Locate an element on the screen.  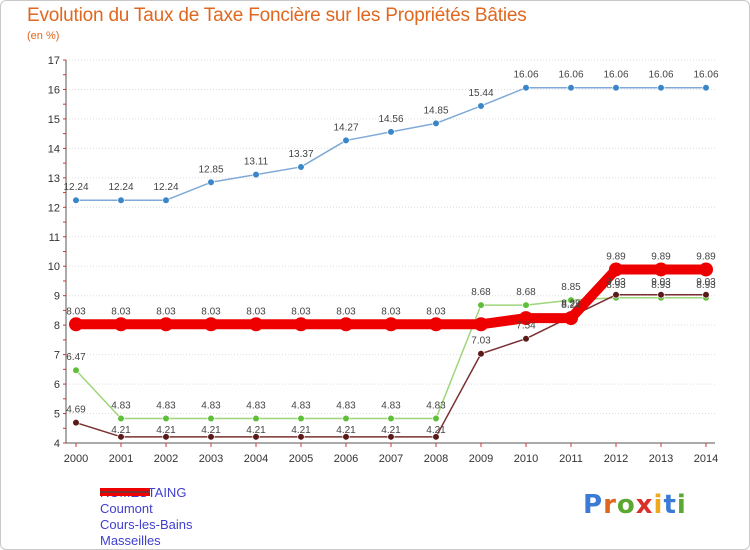
logo-letter: o is located at coordinates (626, 505).